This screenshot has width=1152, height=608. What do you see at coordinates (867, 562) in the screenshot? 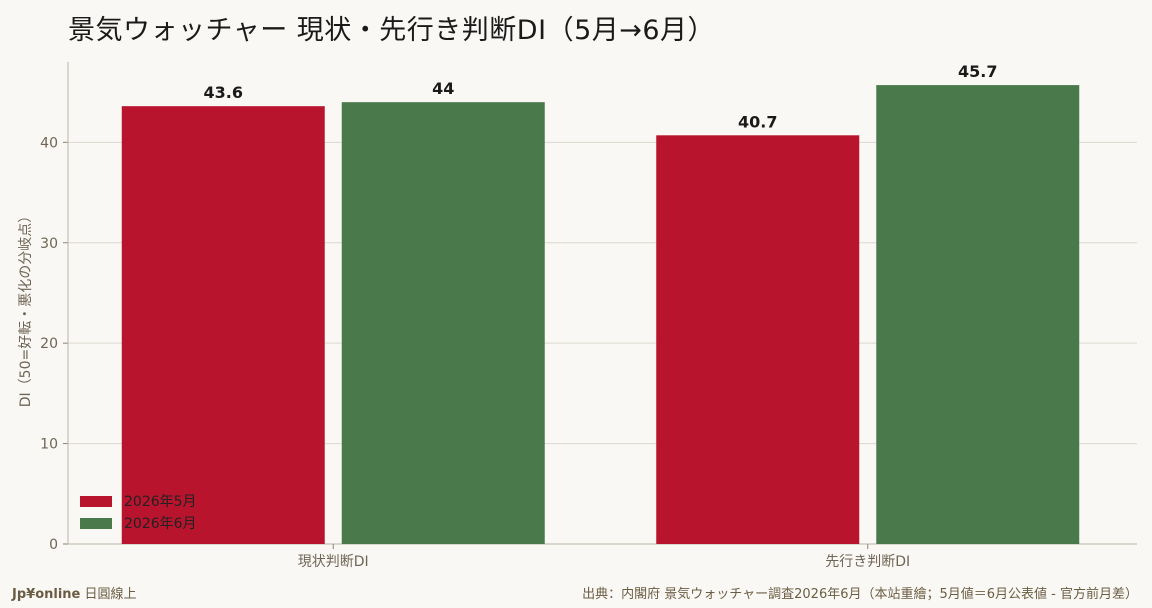
I see `x-tick-label: 先行き判断DI` at bounding box center [867, 562].